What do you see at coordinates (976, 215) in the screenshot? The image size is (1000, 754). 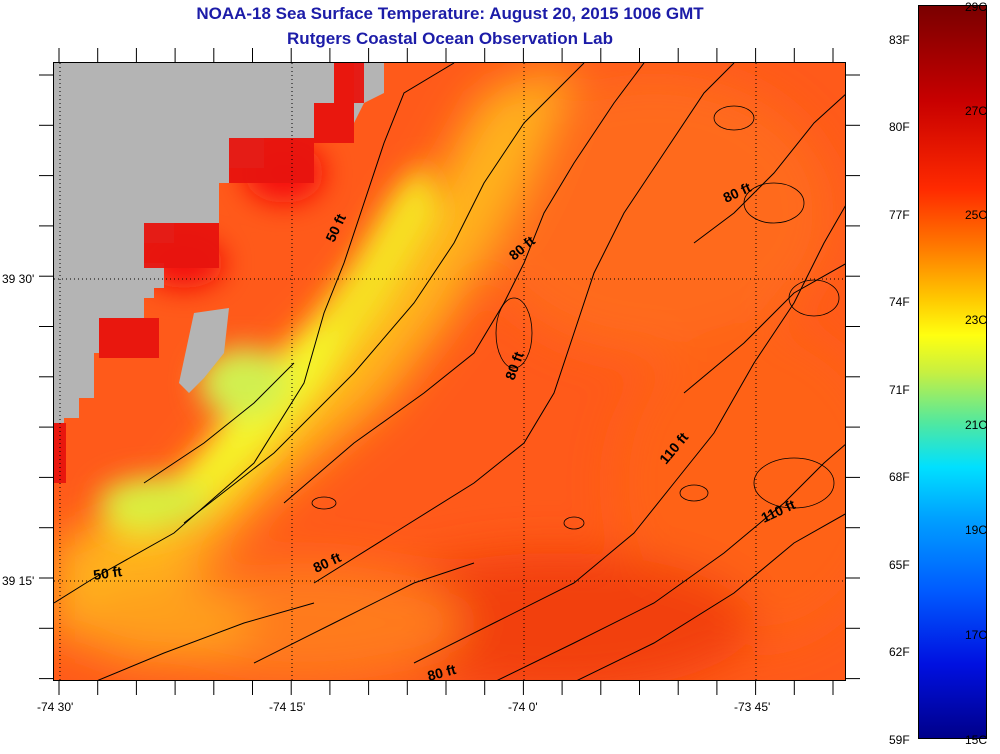 I see `colorbar-c-label: 25C` at bounding box center [976, 215].